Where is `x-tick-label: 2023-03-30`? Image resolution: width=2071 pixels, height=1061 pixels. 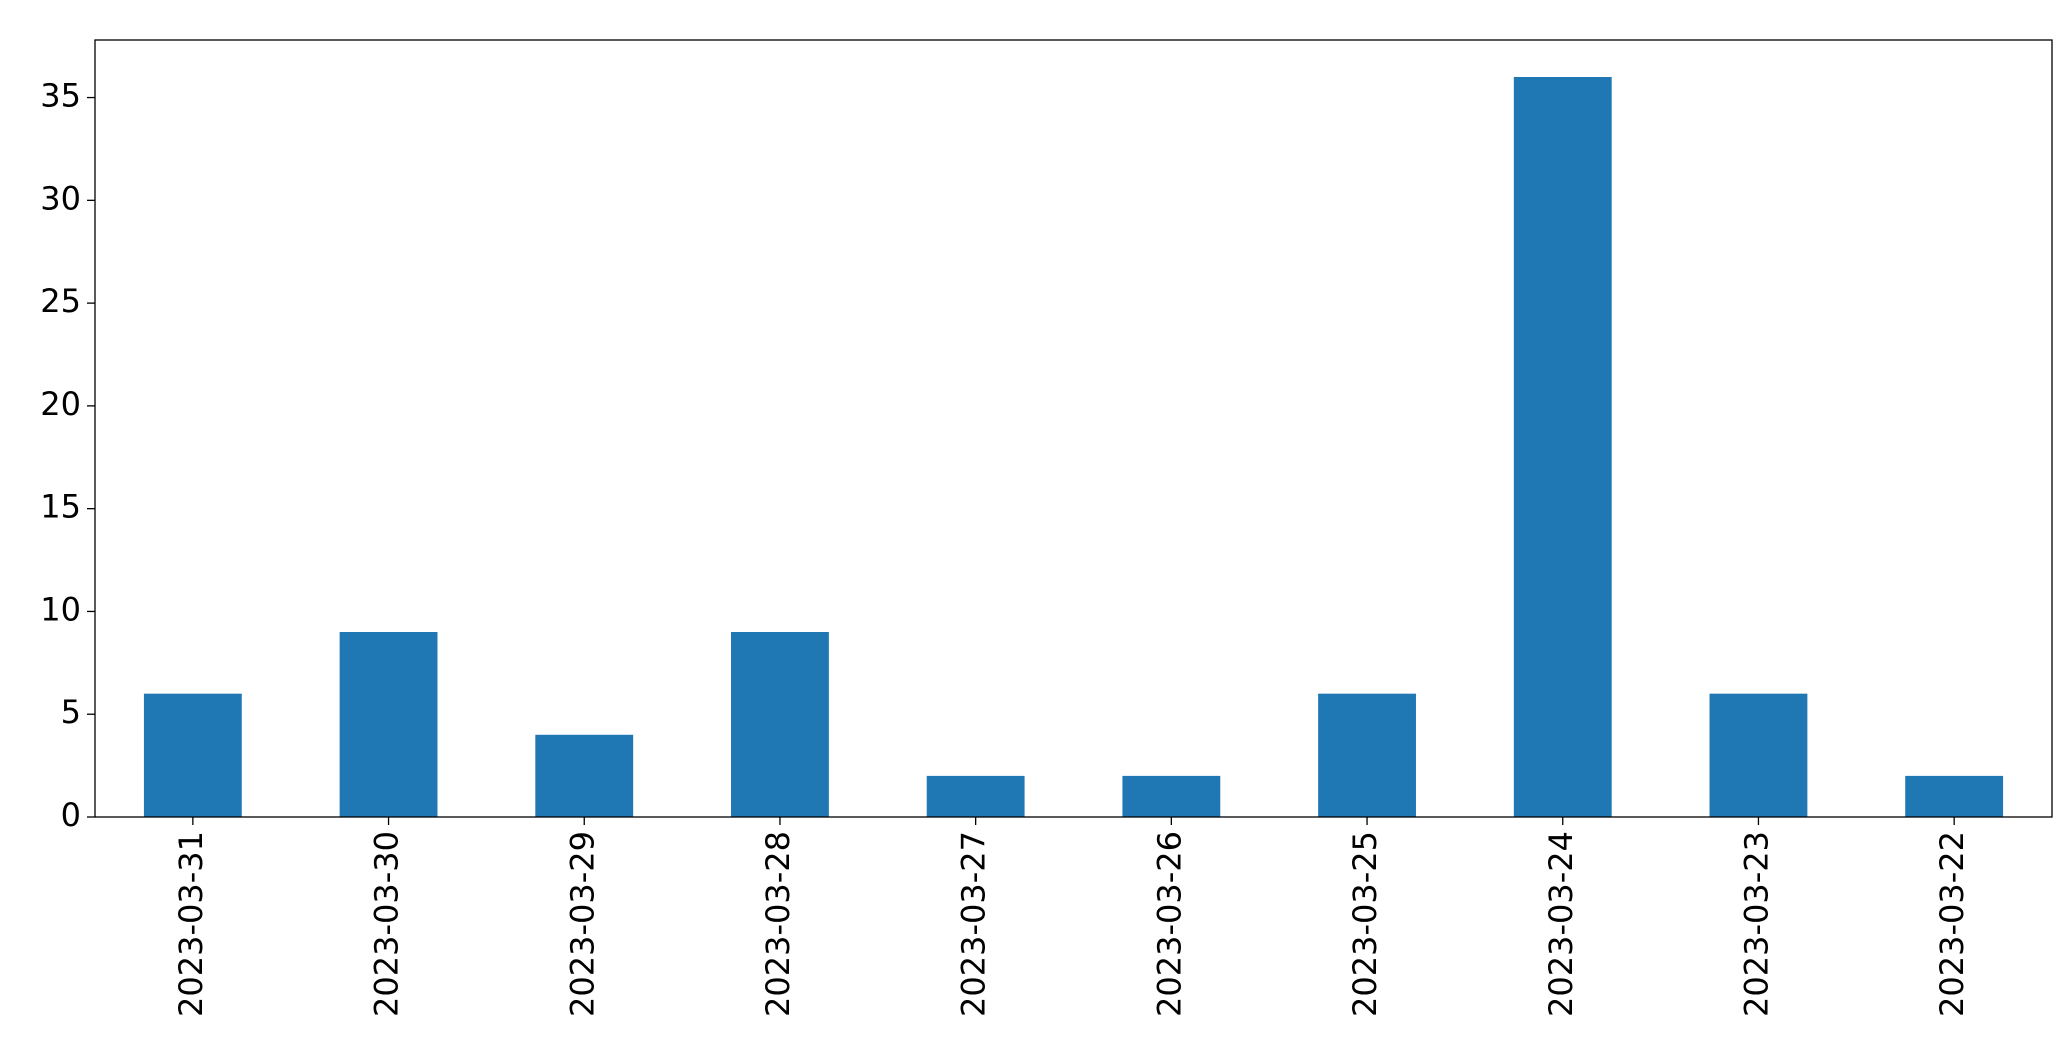 x-tick-label: 2023-03-30 is located at coordinates (387, 924).